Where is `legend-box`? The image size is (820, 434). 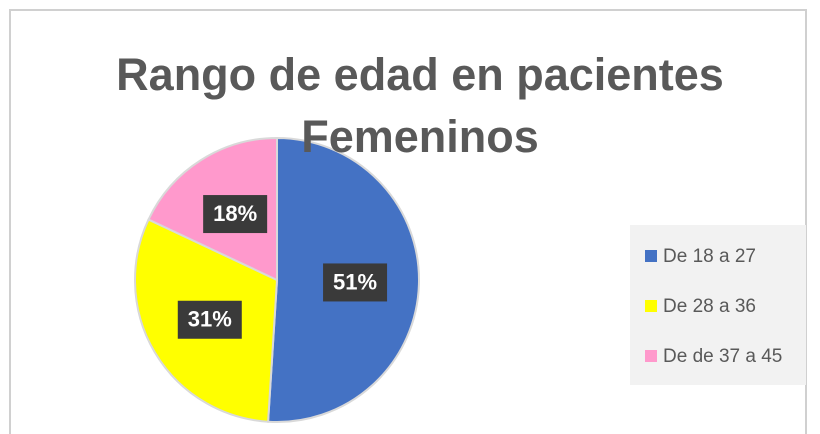 legend-box is located at coordinates (718, 305).